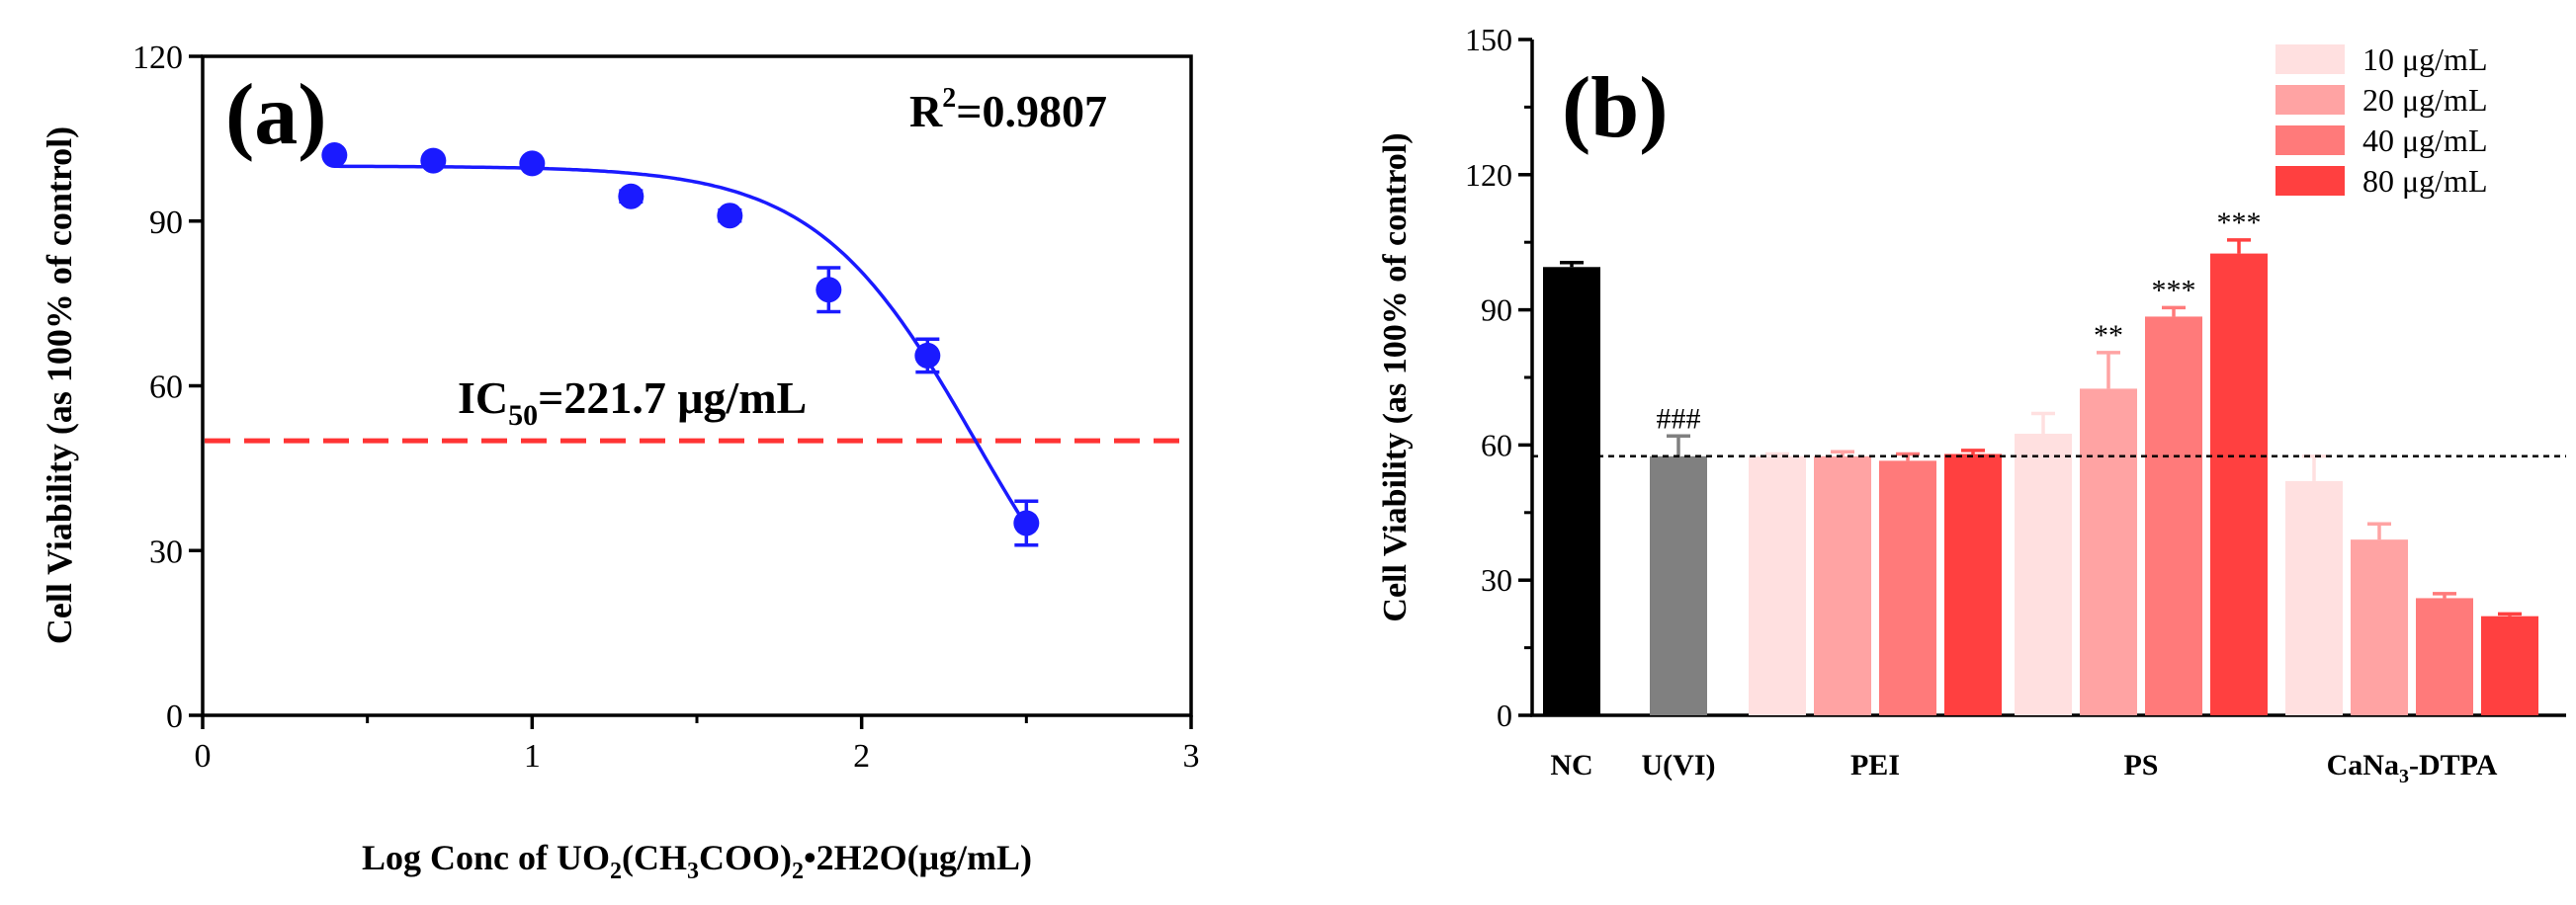  Describe the element at coordinates (532, 757) in the screenshot. I see `x-tick-label: 1` at that location.